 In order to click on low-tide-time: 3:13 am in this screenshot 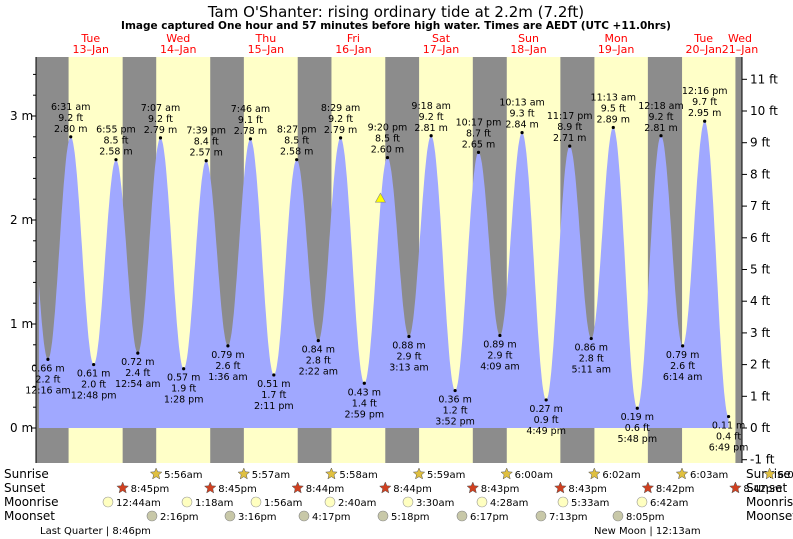, I will do `click(408, 367)`.